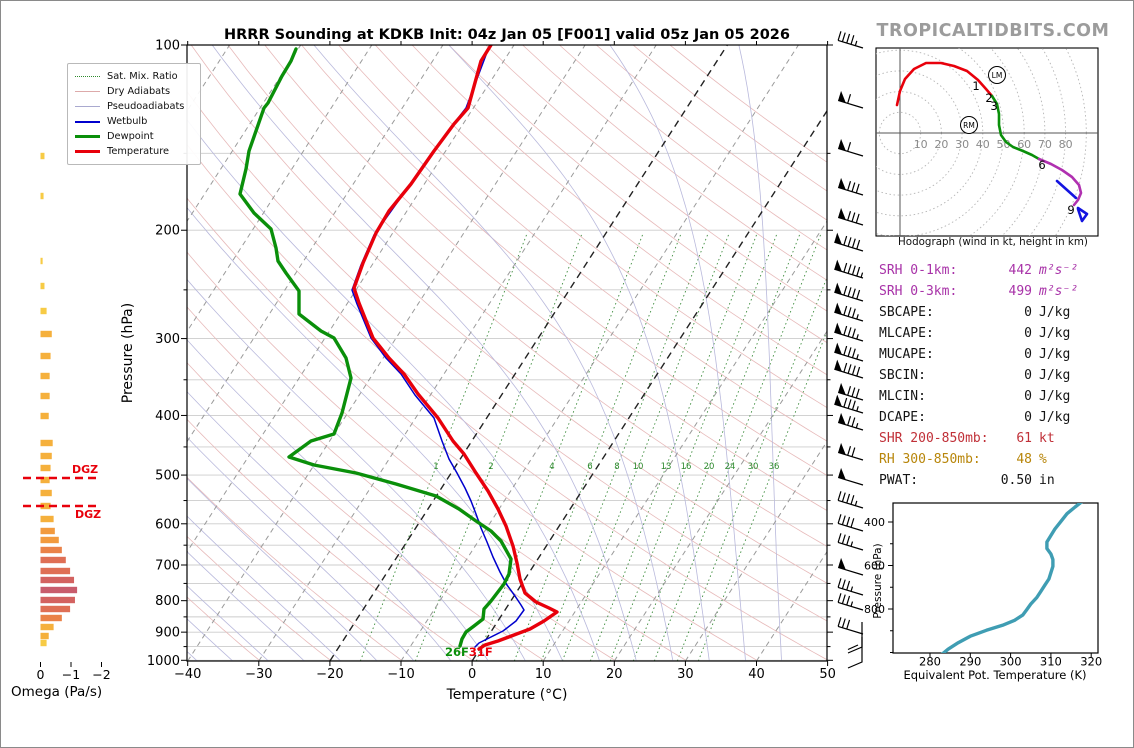 The height and width of the screenshot is (748, 1134). Describe the element at coordinates (1028, 417) in the screenshot. I see `stat-value: 0` at that location.